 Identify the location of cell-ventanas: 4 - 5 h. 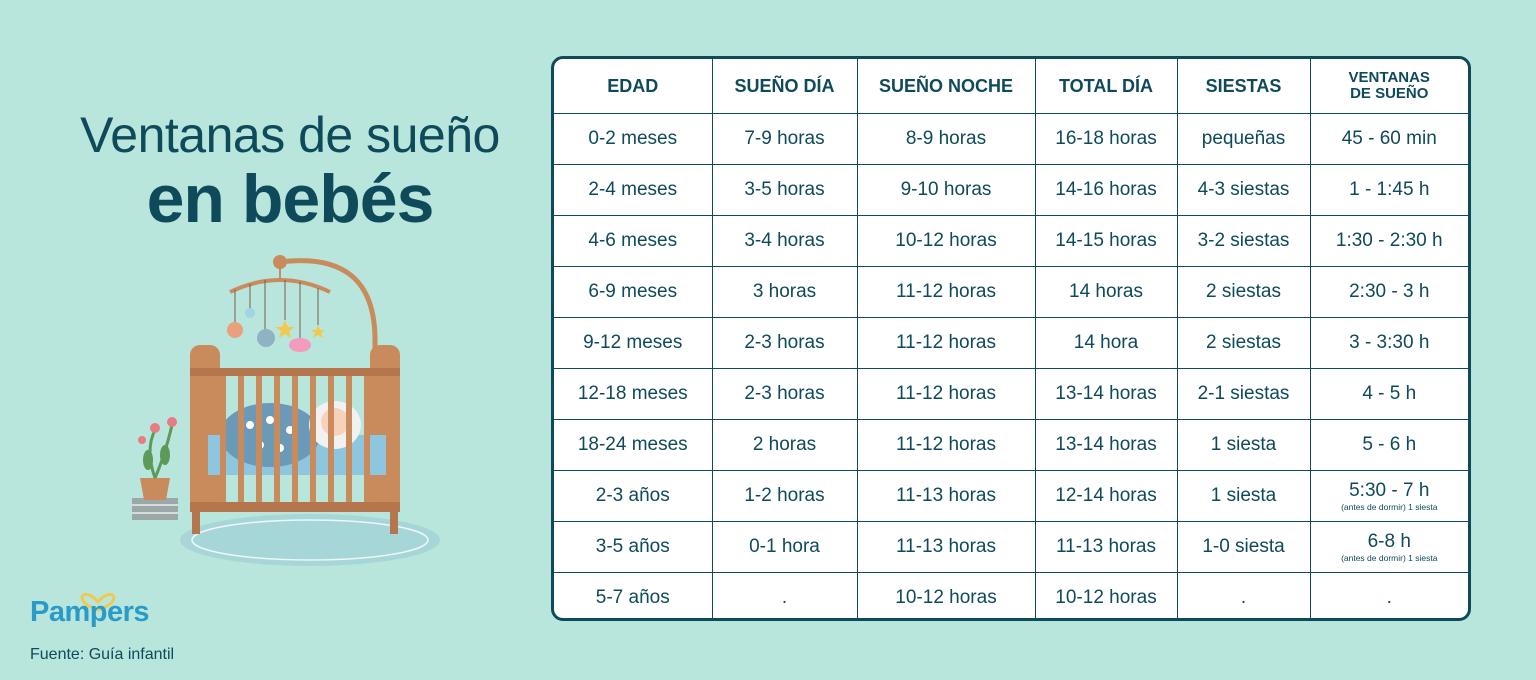
(1389, 394).